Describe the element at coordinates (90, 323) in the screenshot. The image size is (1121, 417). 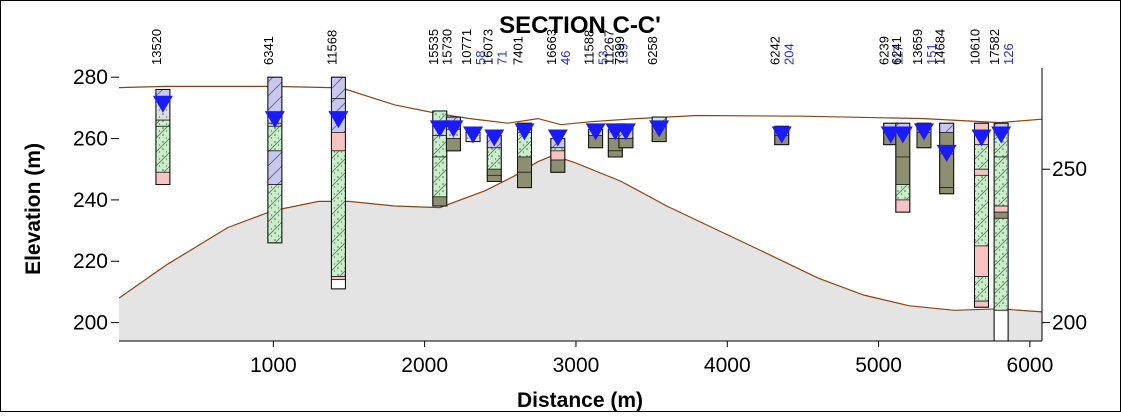
I see `y-tick-label-left: 200` at that location.